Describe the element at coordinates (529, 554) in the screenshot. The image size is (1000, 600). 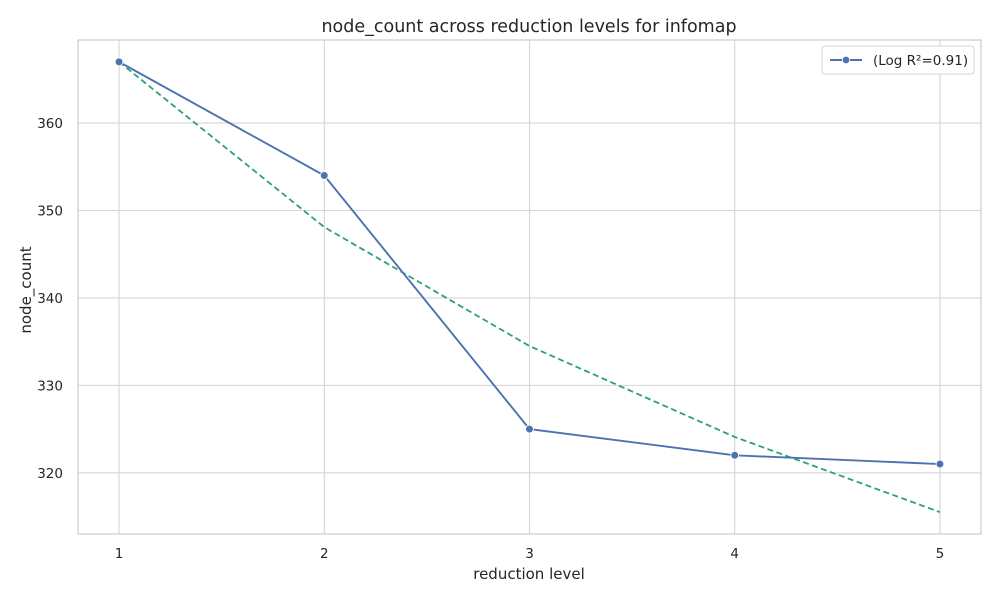
I see `x-tick-label: 3` at that location.